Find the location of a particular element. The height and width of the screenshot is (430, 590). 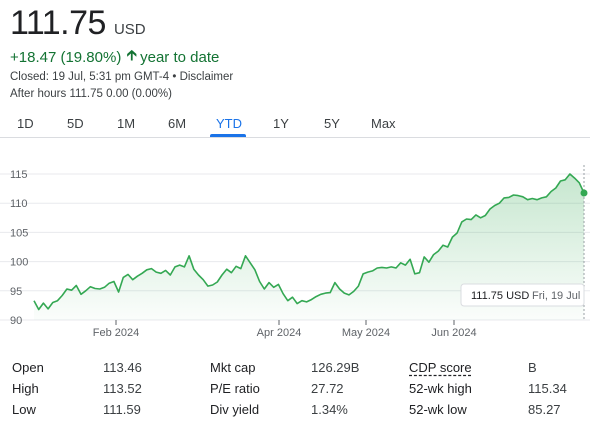

stat-value-div-yield: 1.34% is located at coordinates (329, 409).